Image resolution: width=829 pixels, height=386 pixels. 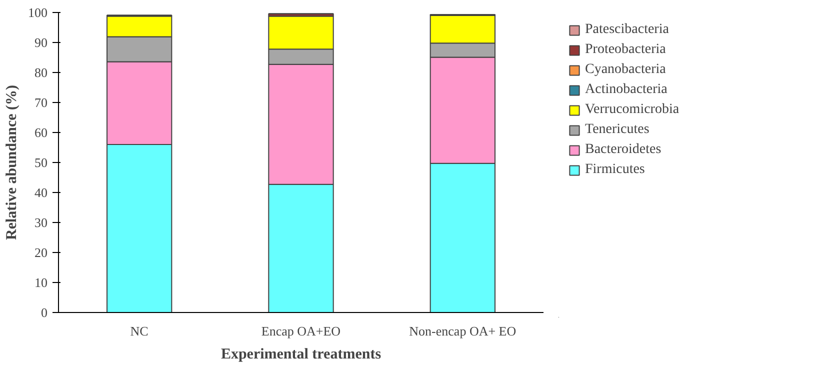 I want to click on y-tick-label: 100, so click(x=38, y=12).